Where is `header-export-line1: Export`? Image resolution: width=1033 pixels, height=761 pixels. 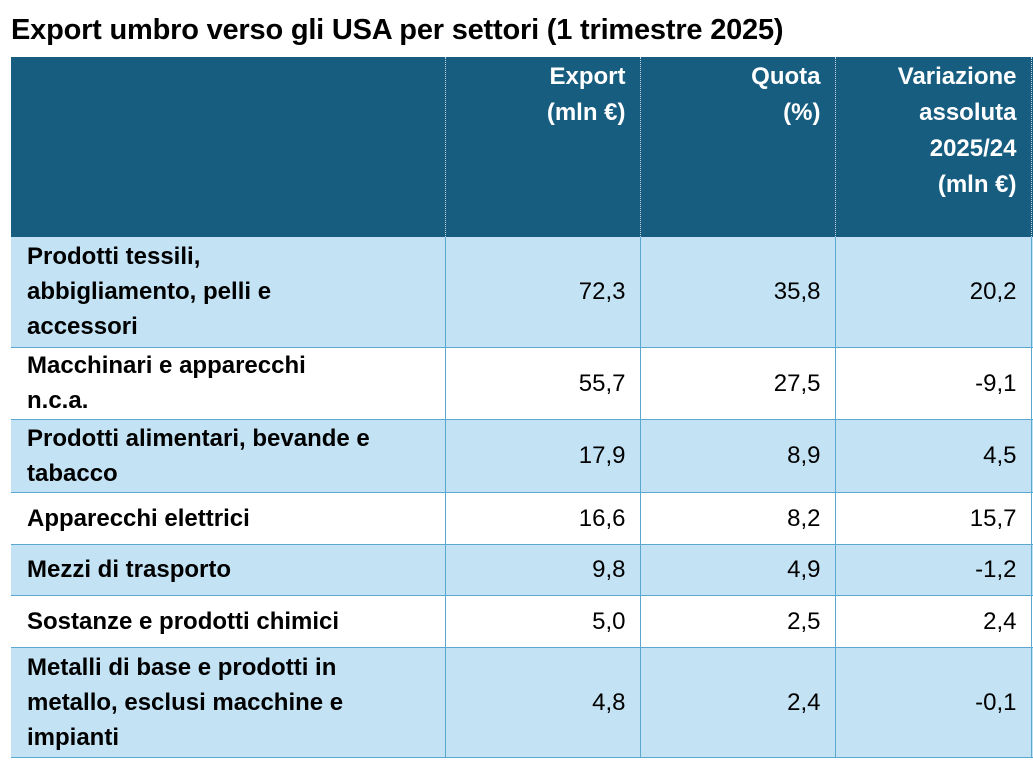
header-export-line1: Export is located at coordinates (587, 76).